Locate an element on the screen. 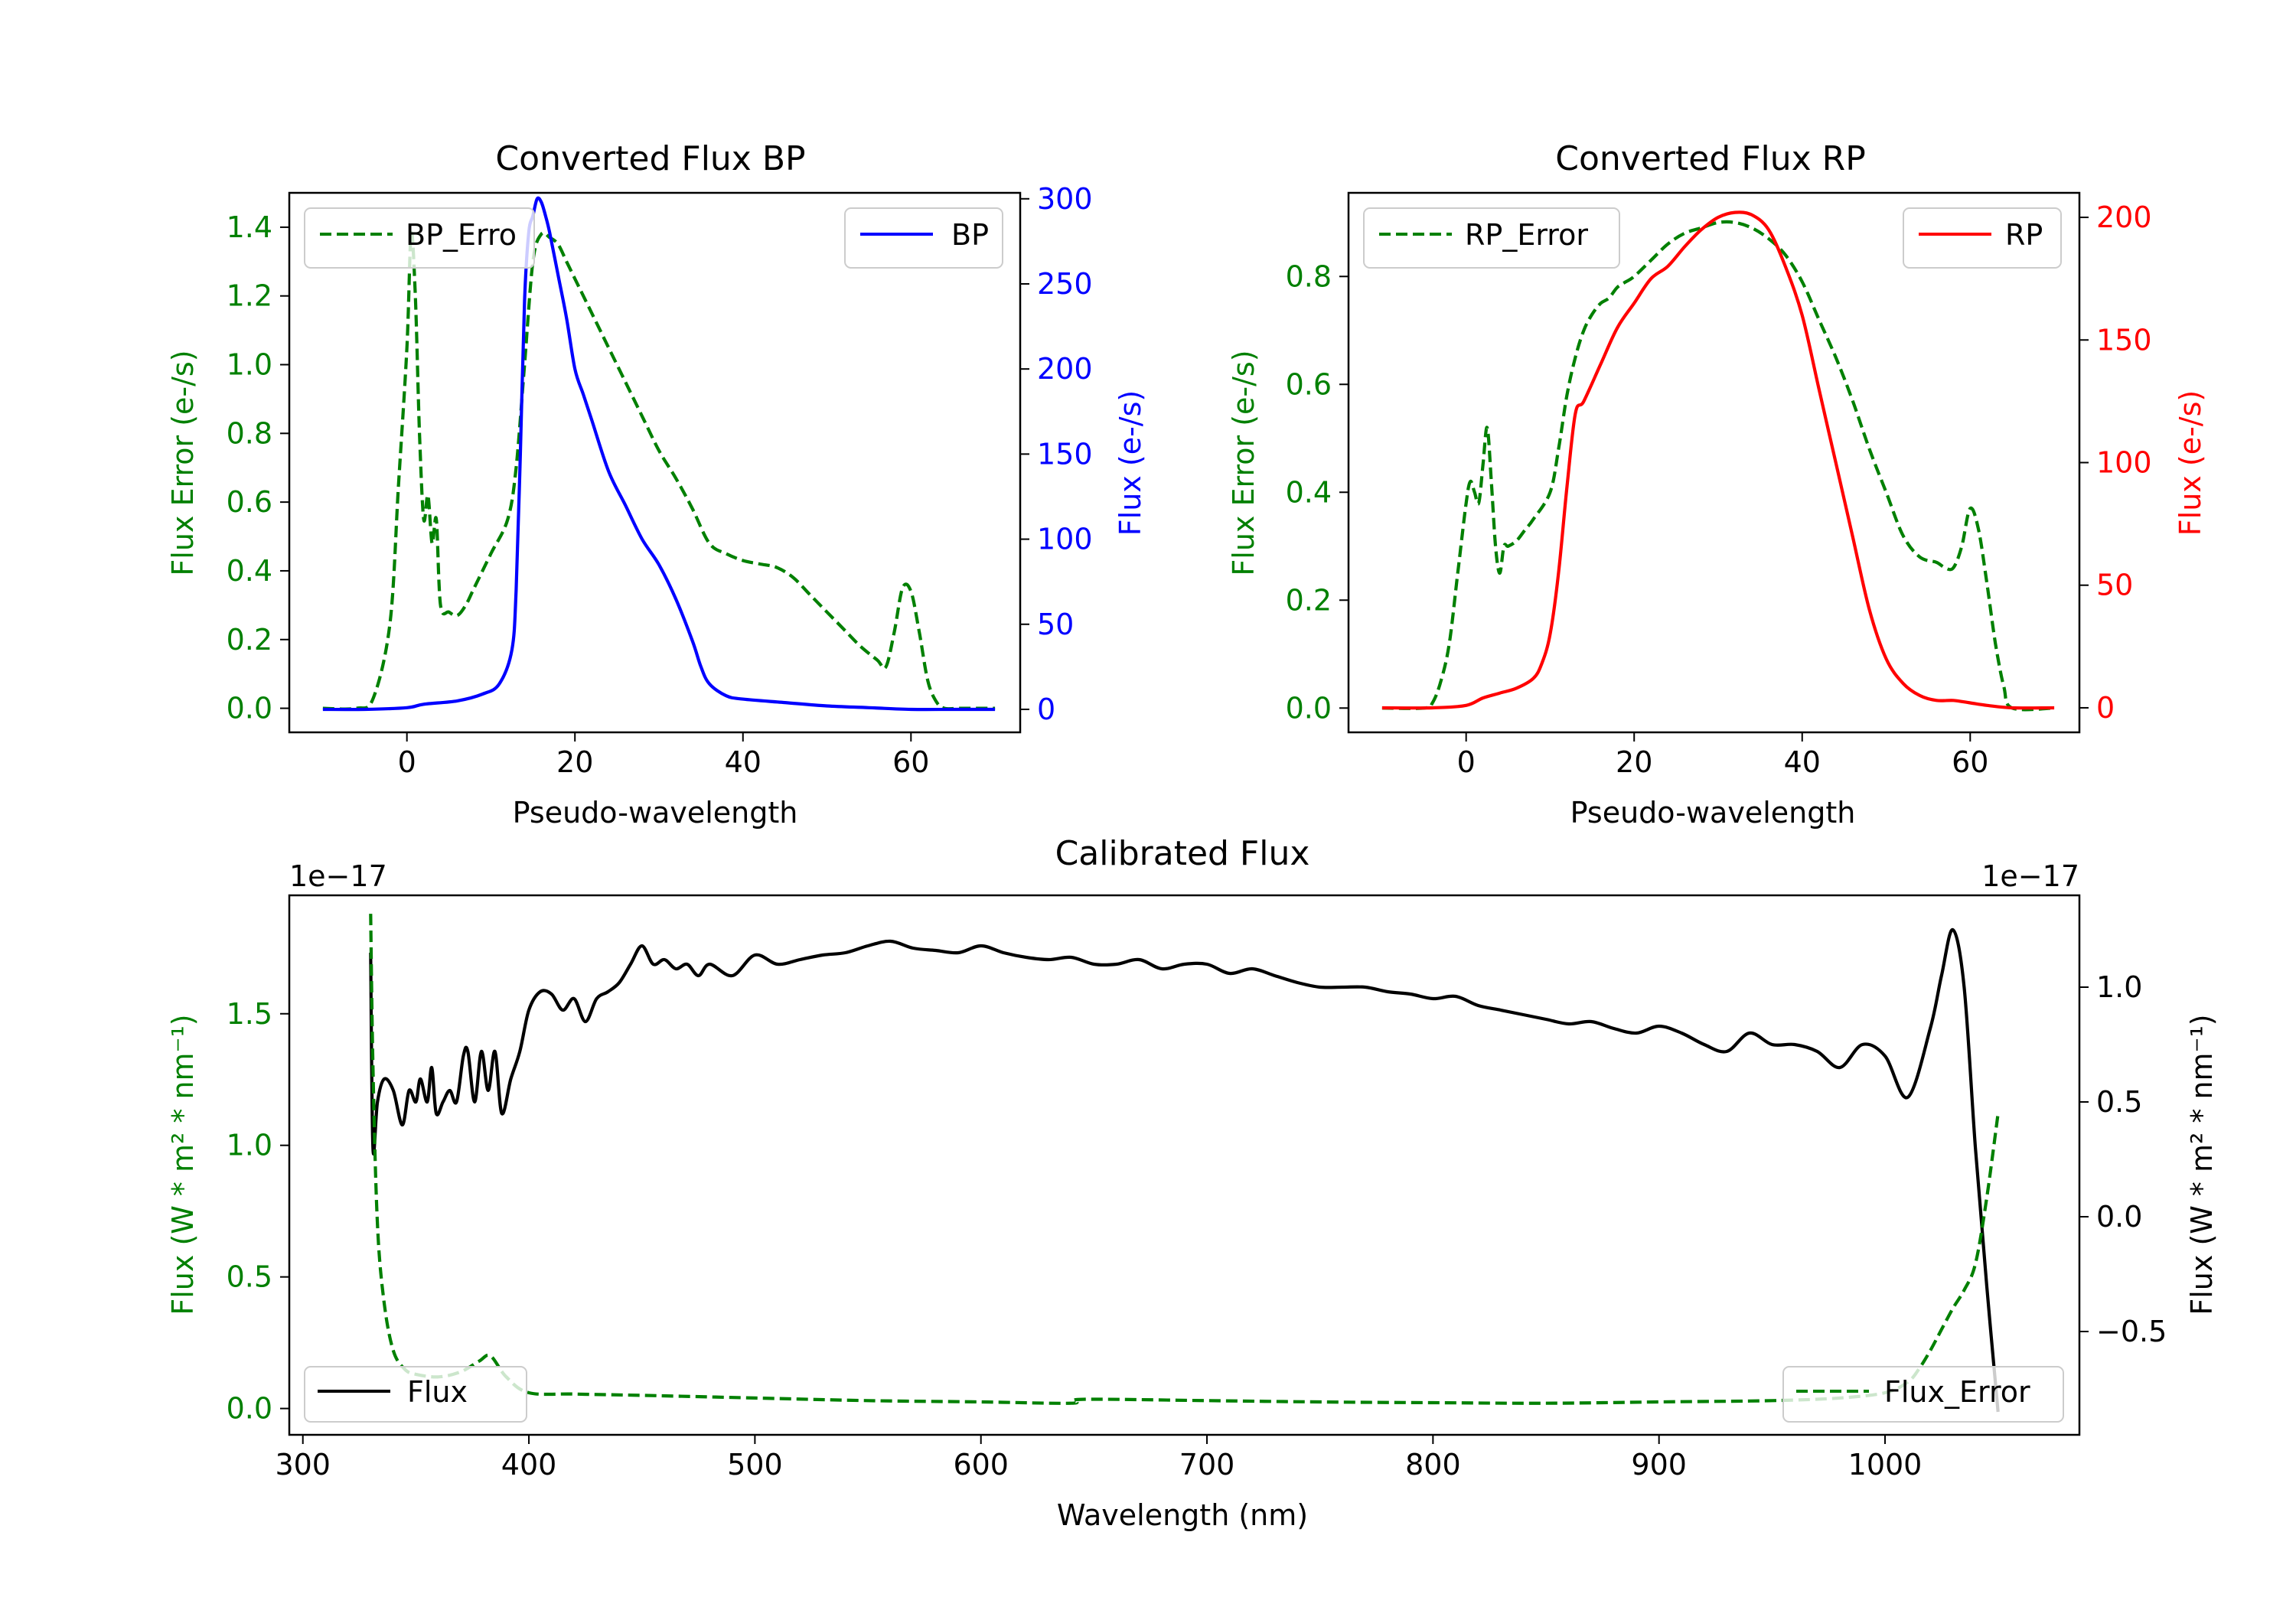 The width and height of the screenshot is (2296, 1607). chart-bp-xlabel: Pseudo-wavelength is located at coordinates (655, 813).